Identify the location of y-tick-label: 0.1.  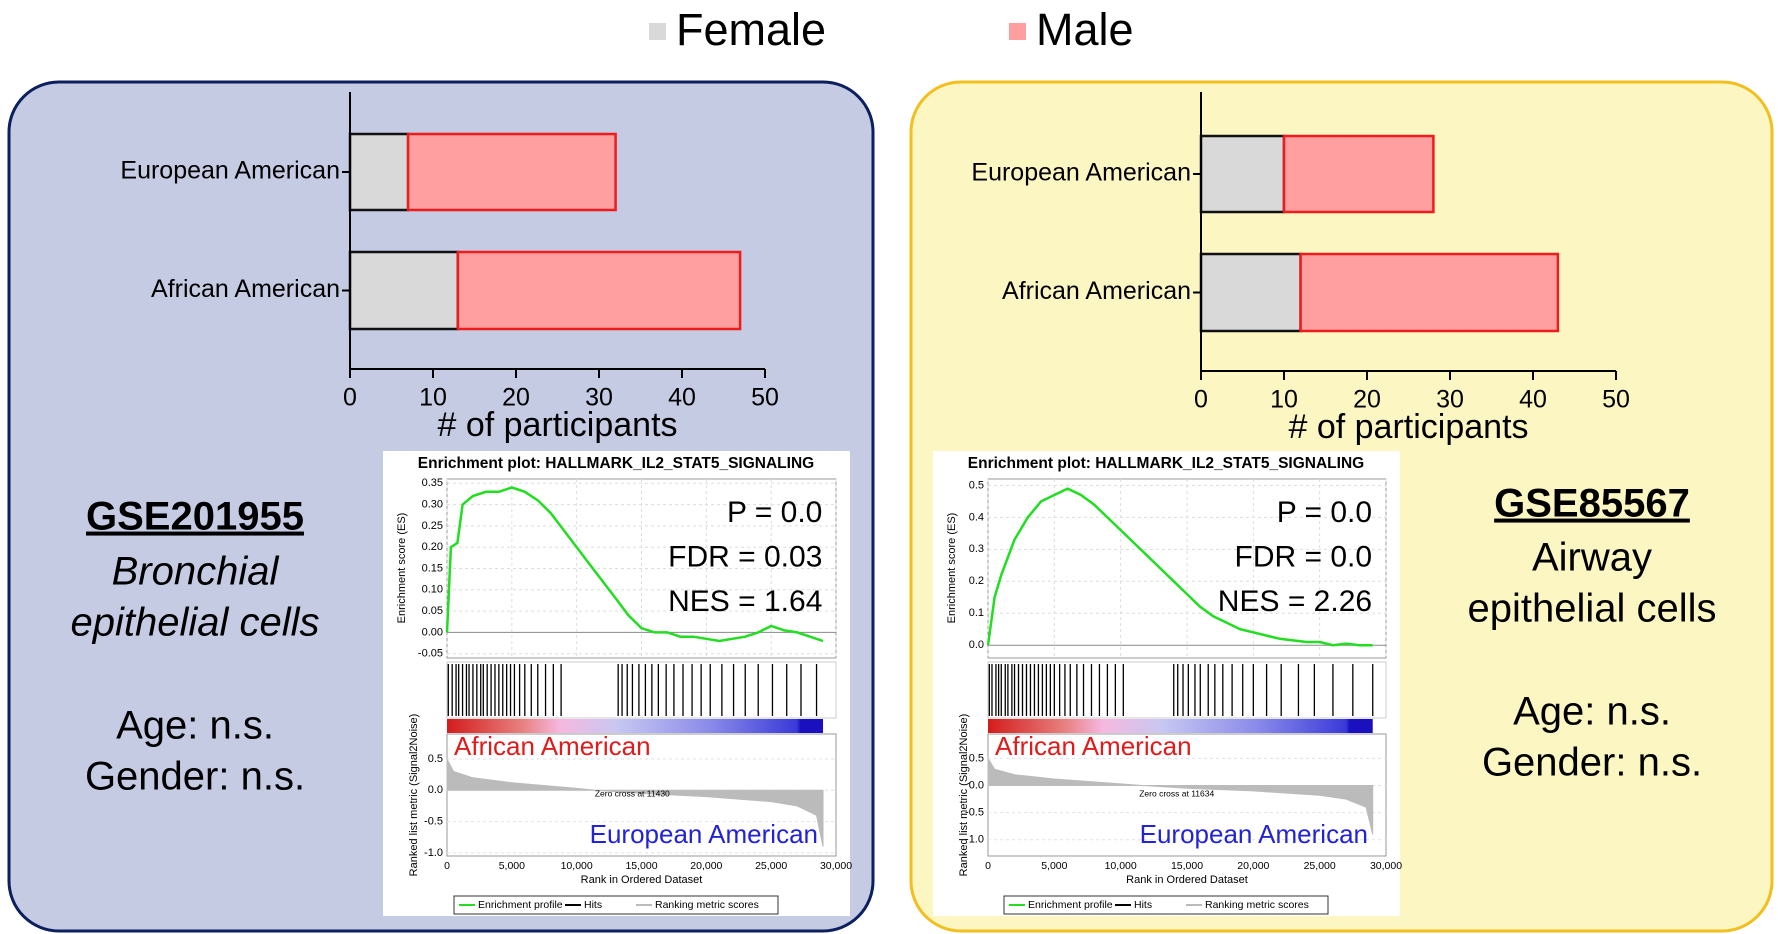
(976, 613).